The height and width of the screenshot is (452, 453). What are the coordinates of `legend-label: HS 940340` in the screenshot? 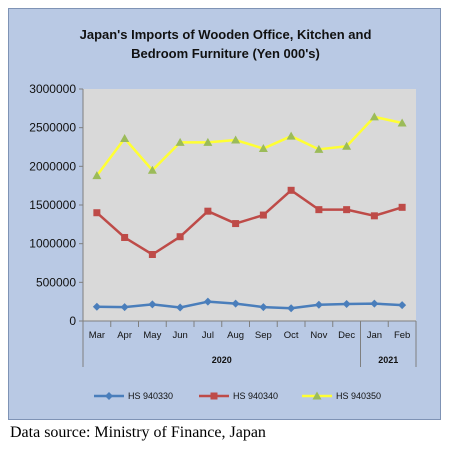 It's located at (255, 396).